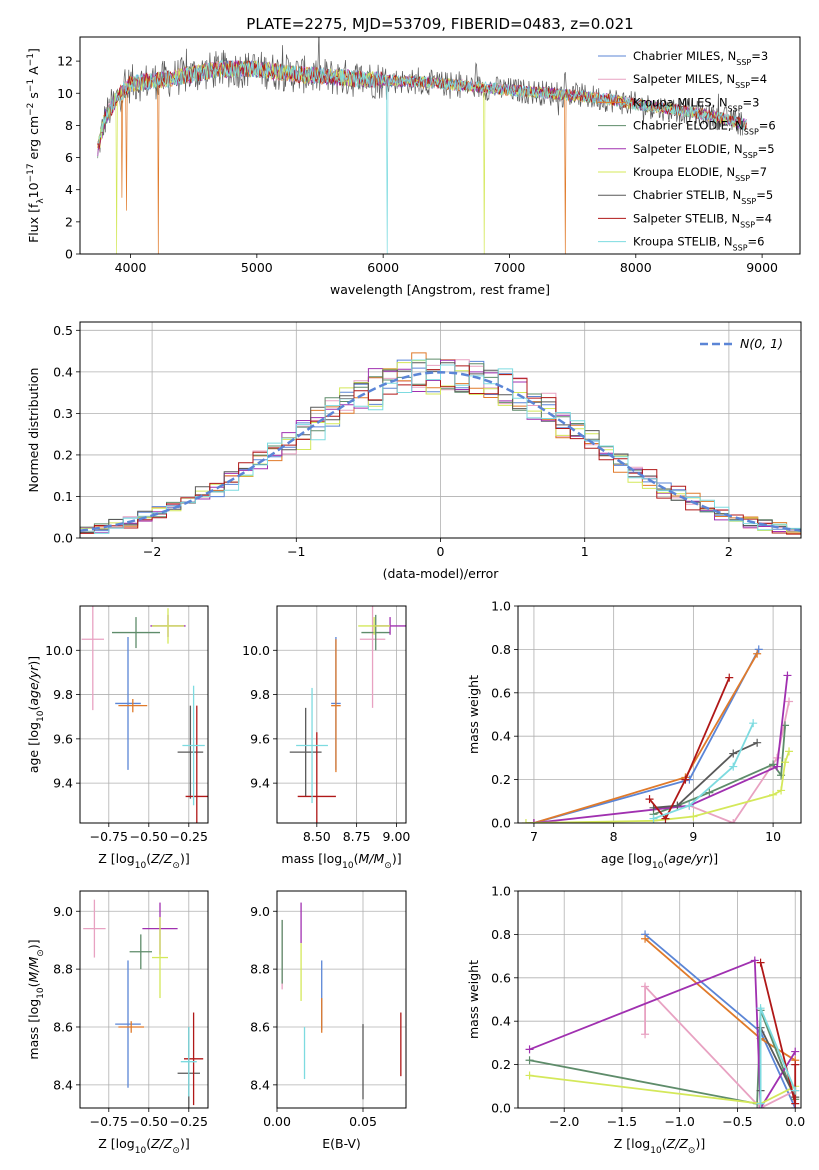  Describe the element at coordinates (69, 157) in the screenshot. I see `y-tick-label: 6` at that location.